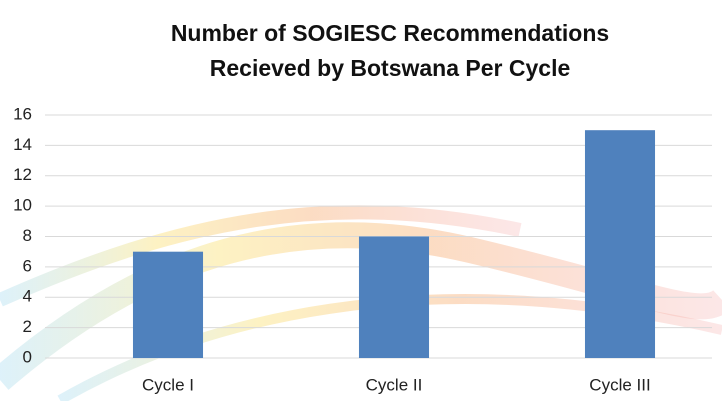 Image resolution: width=722 pixels, height=401 pixels. Describe the element at coordinates (27, 265) in the screenshot. I see `y-tick-label: 6` at that location.